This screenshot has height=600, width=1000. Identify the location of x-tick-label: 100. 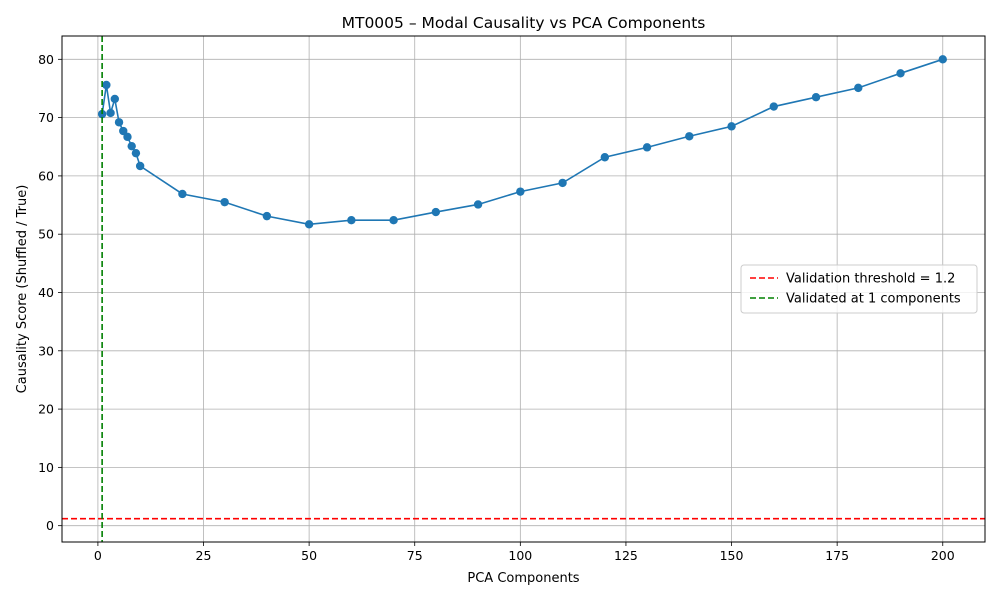
(520, 555).